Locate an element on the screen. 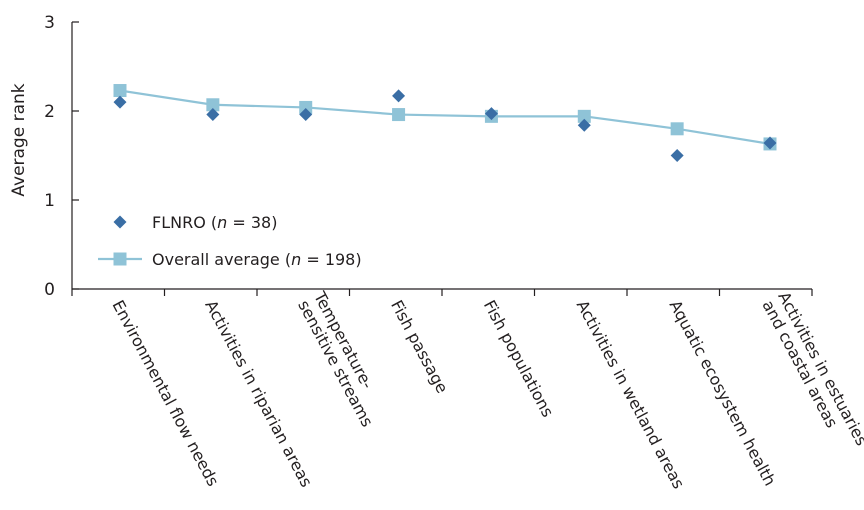 The width and height of the screenshot is (864, 510). x-category-label-line: Aquatic ecosystem health is located at coordinates (723, 393).